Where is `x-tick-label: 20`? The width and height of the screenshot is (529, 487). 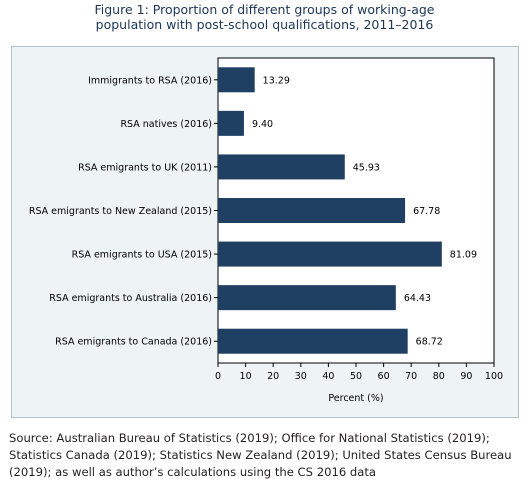 x-tick-label: 20 is located at coordinates (273, 376).